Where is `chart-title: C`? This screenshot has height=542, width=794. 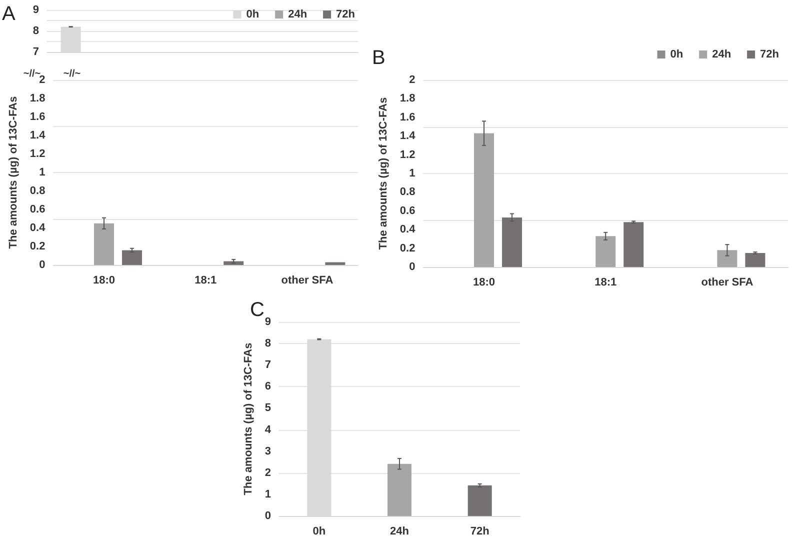
chart-title: C is located at coordinates (257, 310).